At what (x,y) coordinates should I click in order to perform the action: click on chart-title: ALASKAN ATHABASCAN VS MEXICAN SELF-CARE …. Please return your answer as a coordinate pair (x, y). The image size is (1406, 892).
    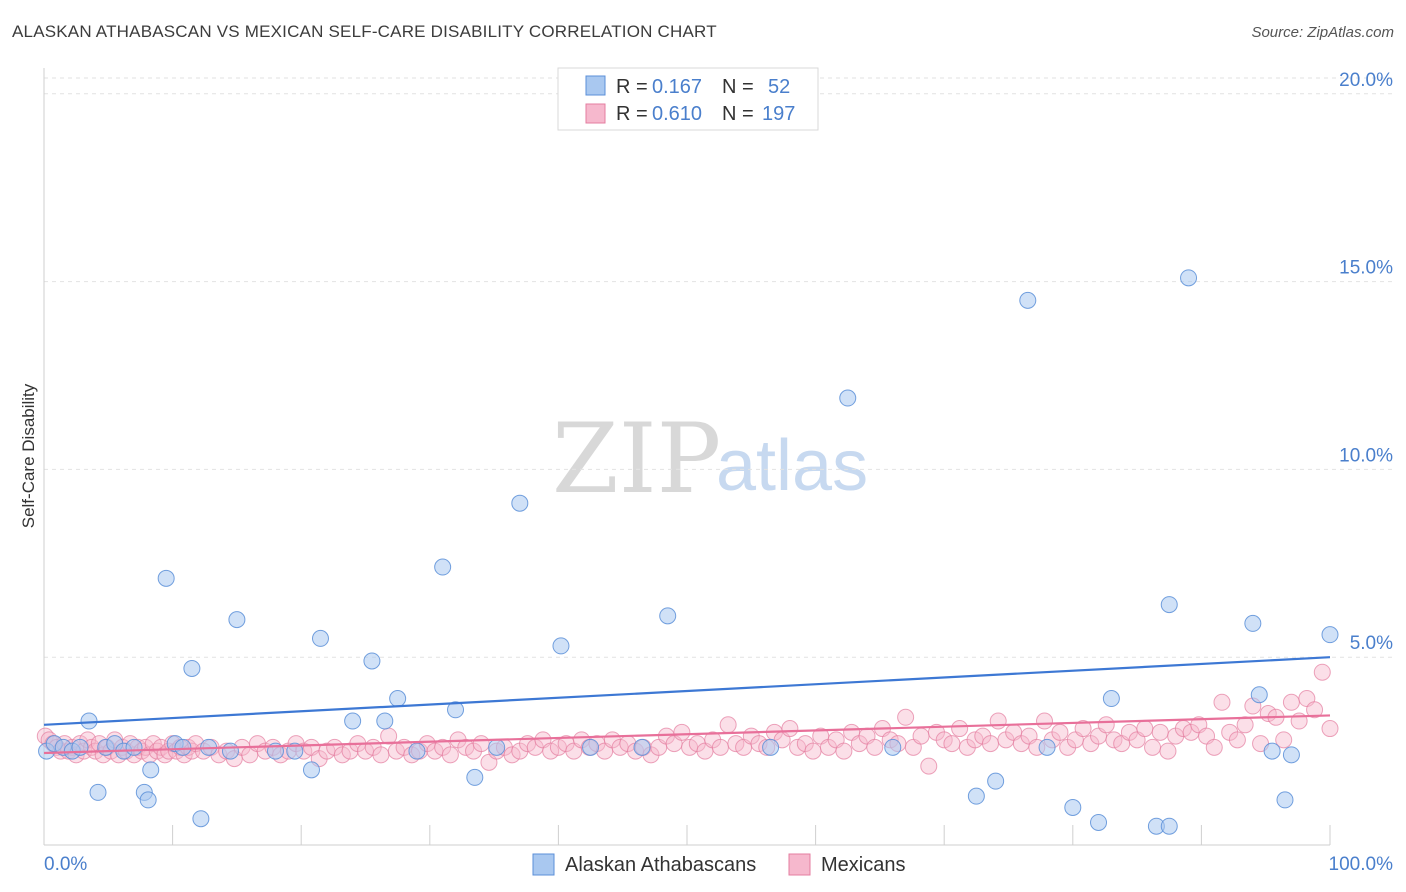
    Looking at the image, I should click on (364, 31).